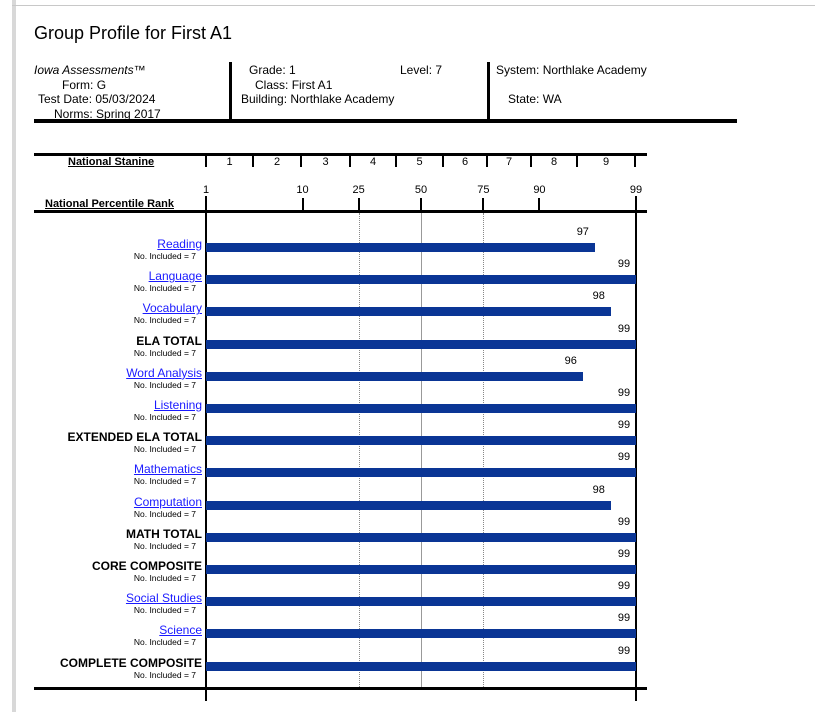 This screenshot has height=712, width=815. I want to click on building-label: Building:, so click(264, 99).